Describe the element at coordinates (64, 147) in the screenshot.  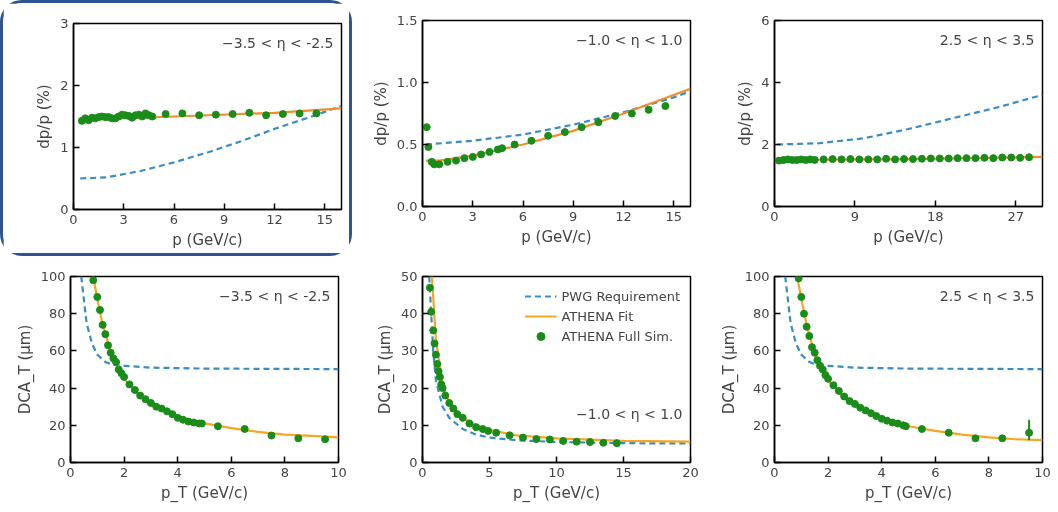
I see `y-tick-label: 1` at that location.